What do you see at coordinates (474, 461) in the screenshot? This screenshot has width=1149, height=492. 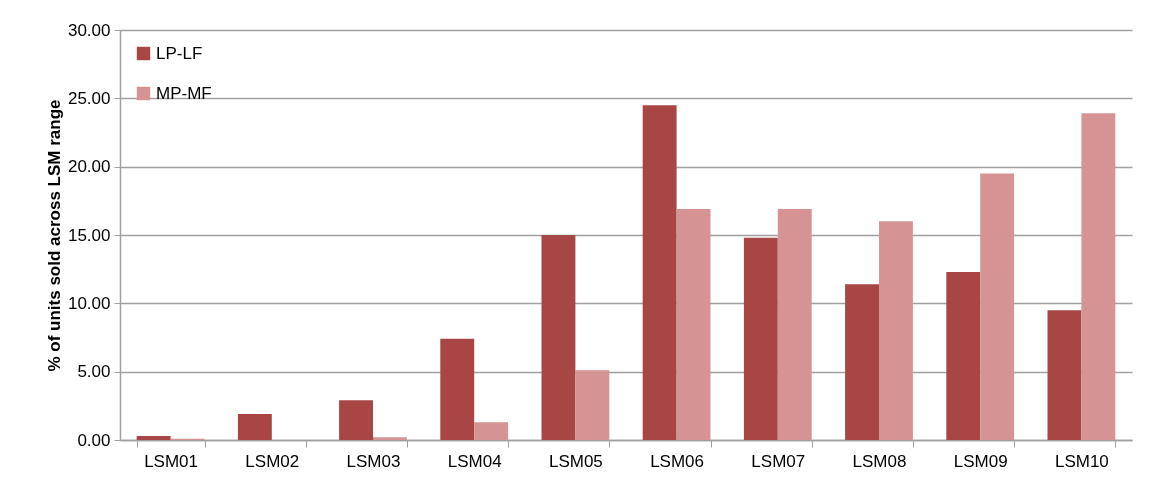 I see `x-tick-label: LSM04` at bounding box center [474, 461].